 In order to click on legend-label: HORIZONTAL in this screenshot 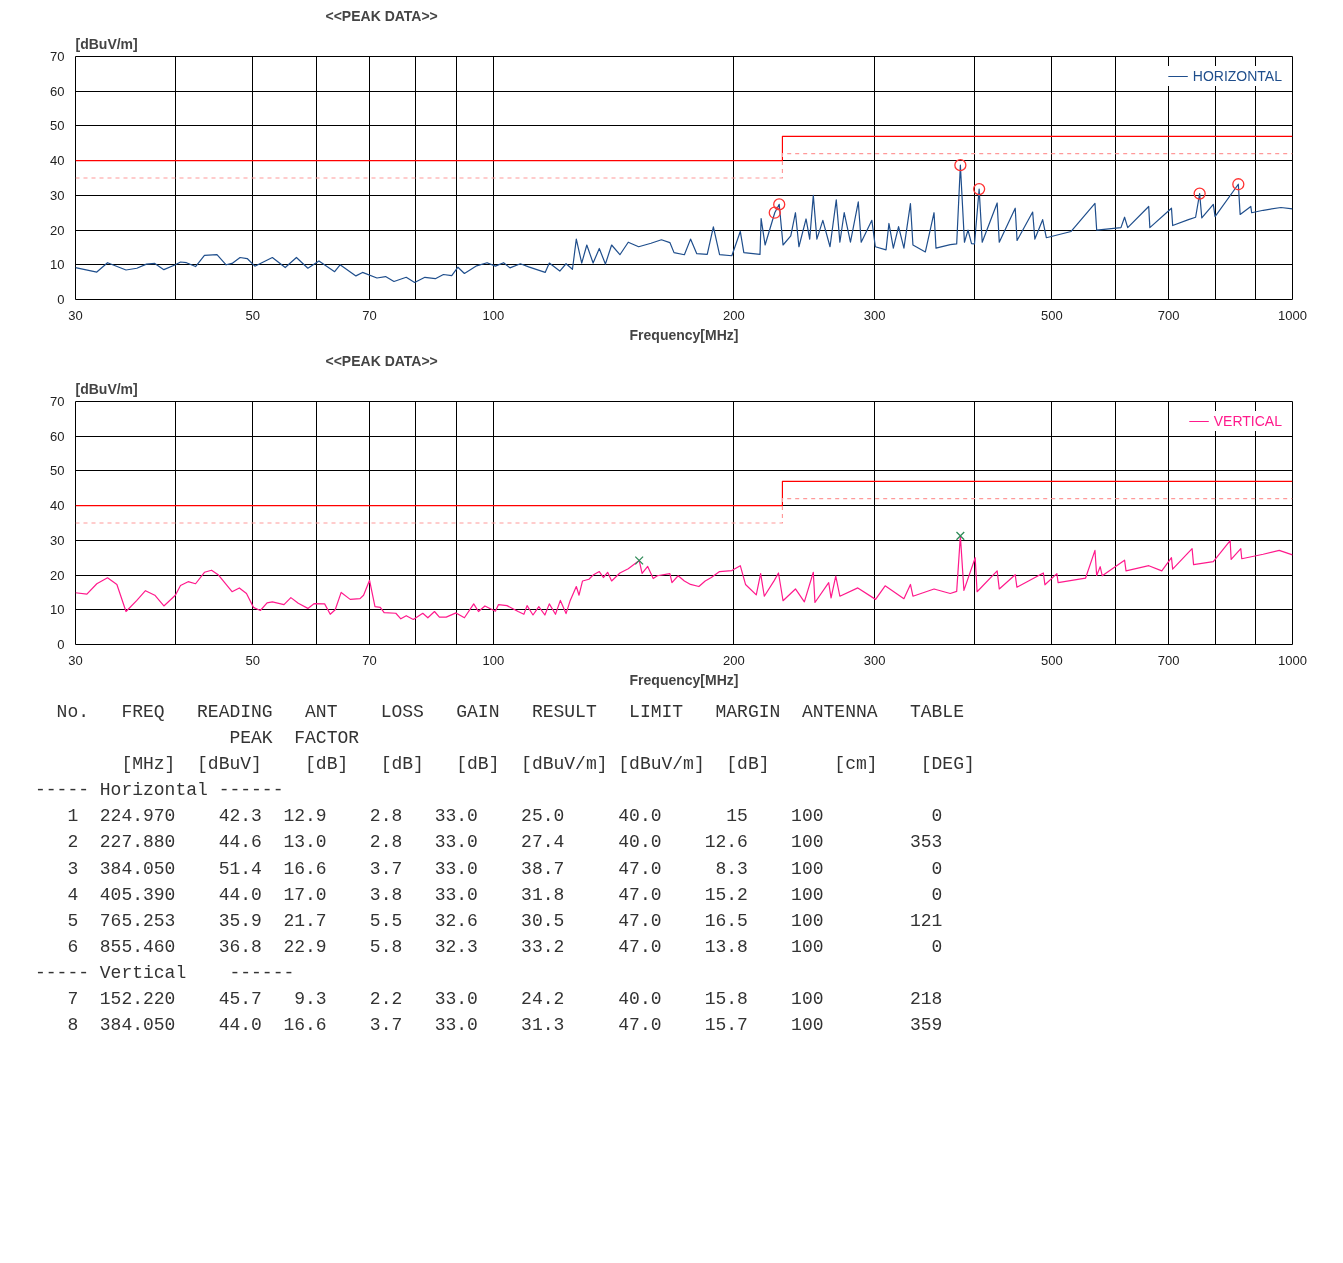, I will do `click(1237, 76)`.